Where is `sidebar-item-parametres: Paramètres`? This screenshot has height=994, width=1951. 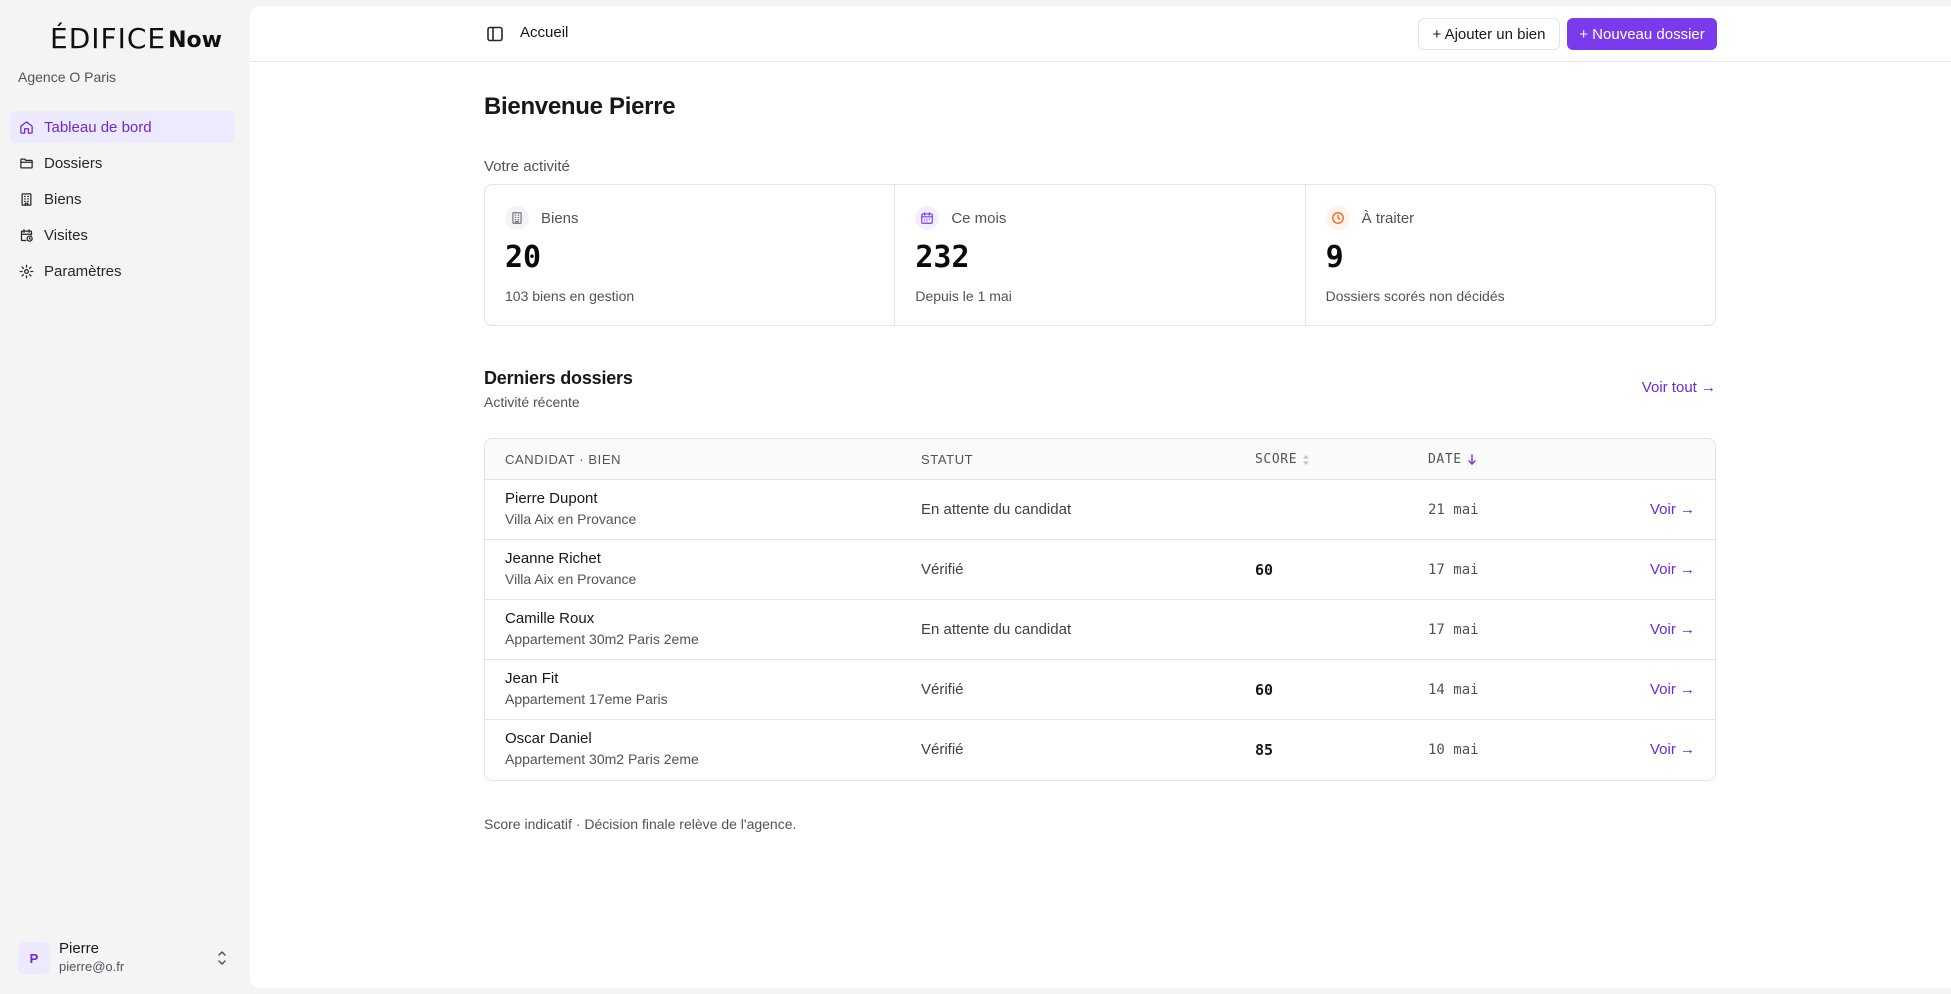
sidebar-item-parametres: Paramètres is located at coordinates (122, 271).